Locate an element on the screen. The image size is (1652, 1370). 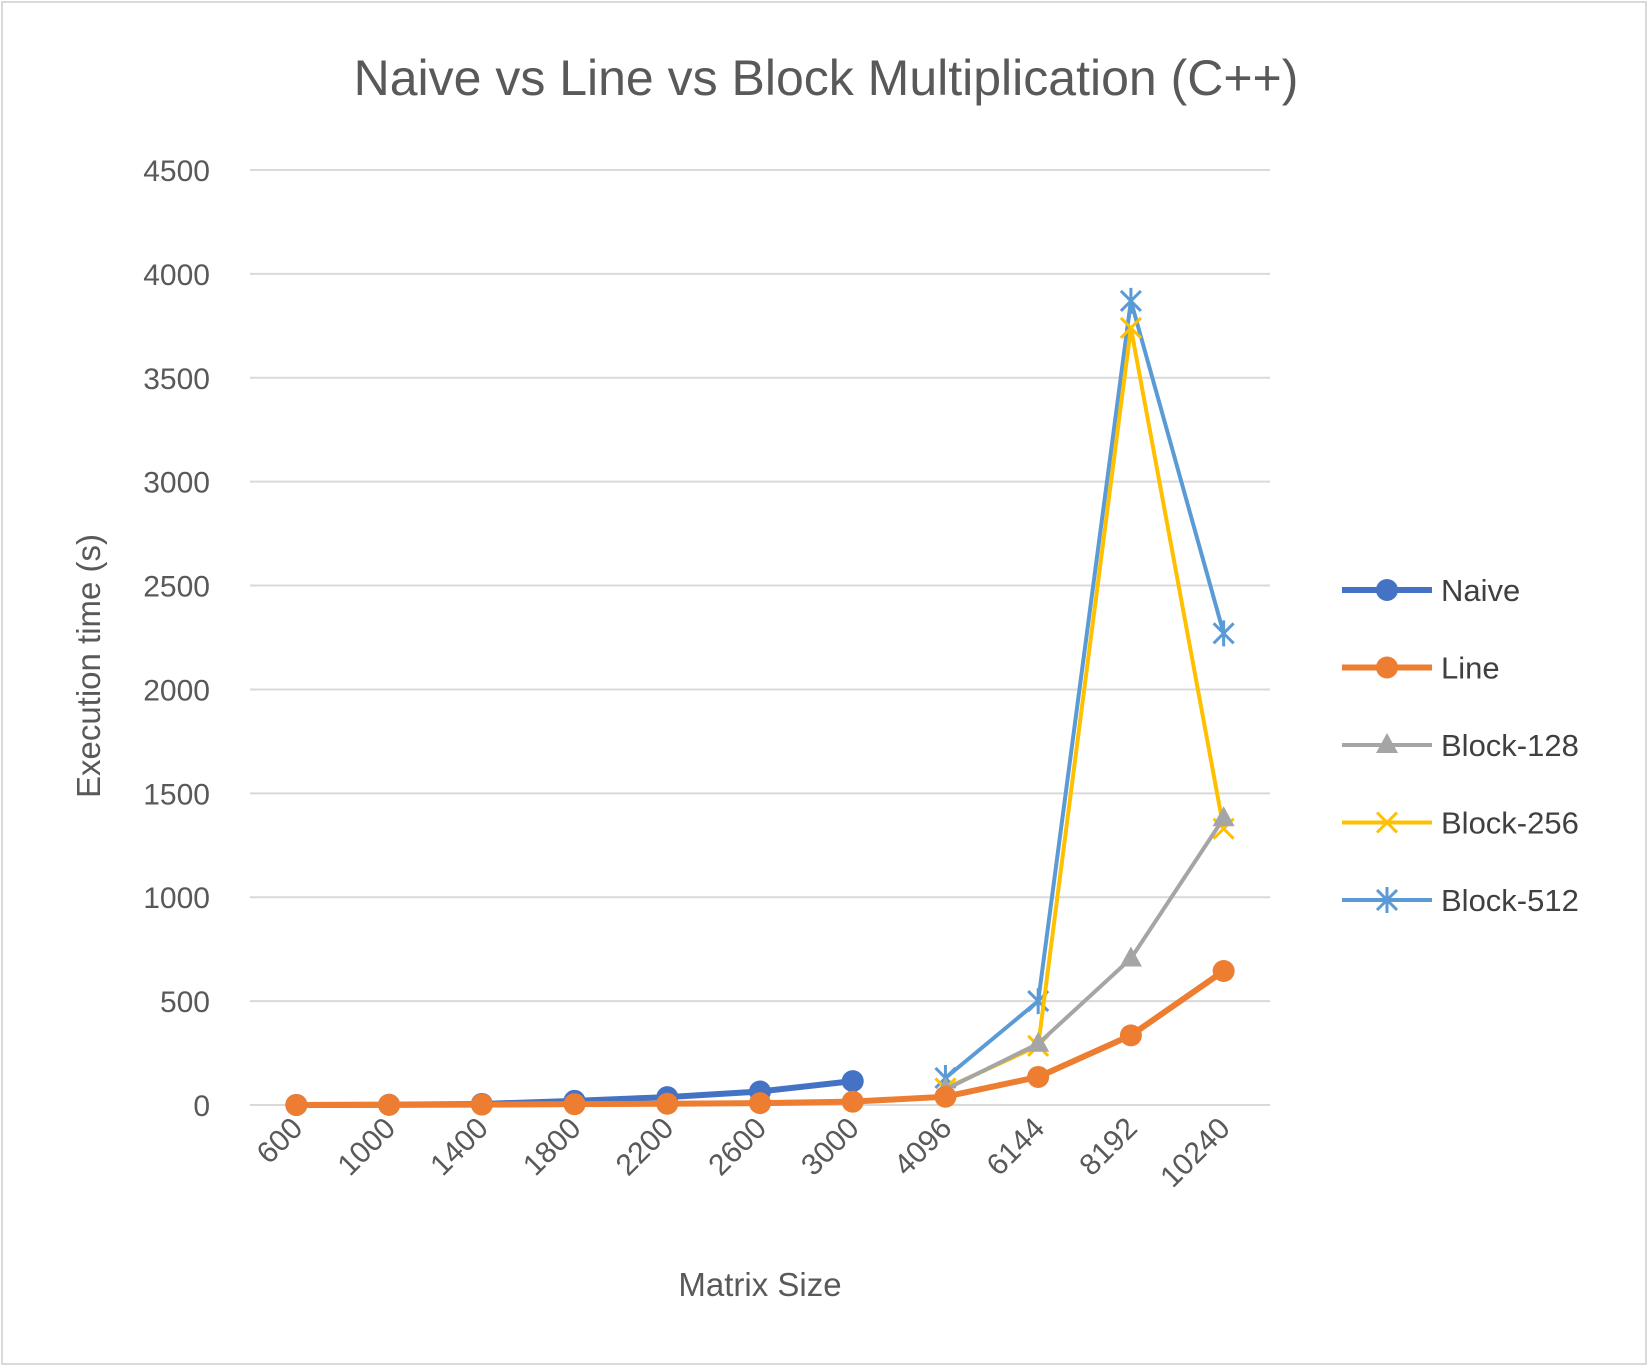
legend-label: Block-128 is located at coordinates (1510, 745).